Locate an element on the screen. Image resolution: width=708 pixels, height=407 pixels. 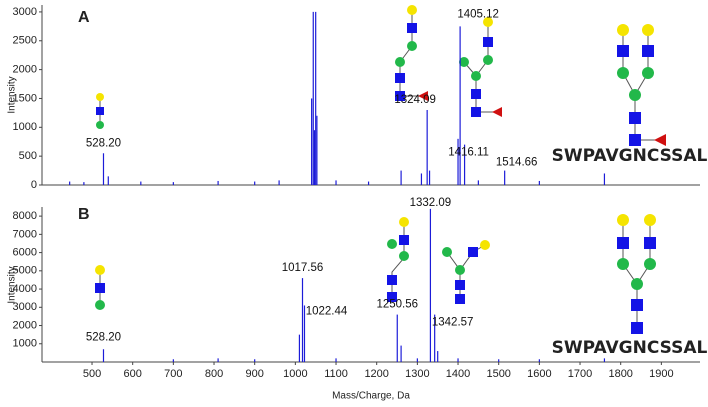
x-tick-label: 1800 is located at coordinates (620, 374).